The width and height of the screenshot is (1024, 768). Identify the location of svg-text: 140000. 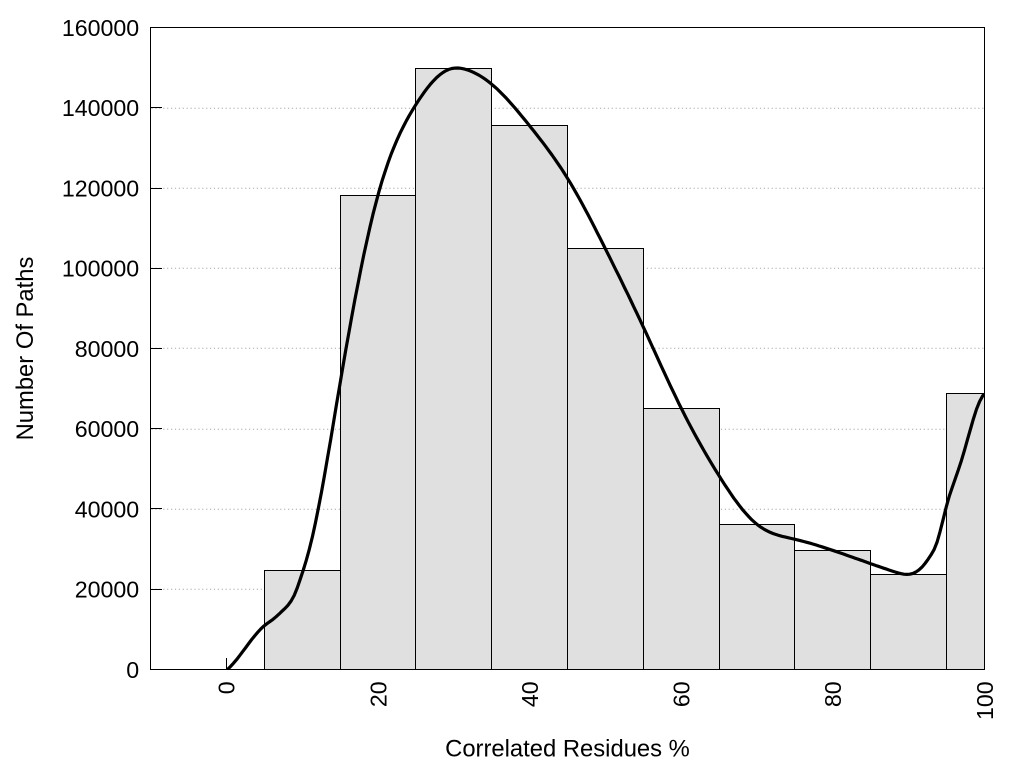
(100, 108).